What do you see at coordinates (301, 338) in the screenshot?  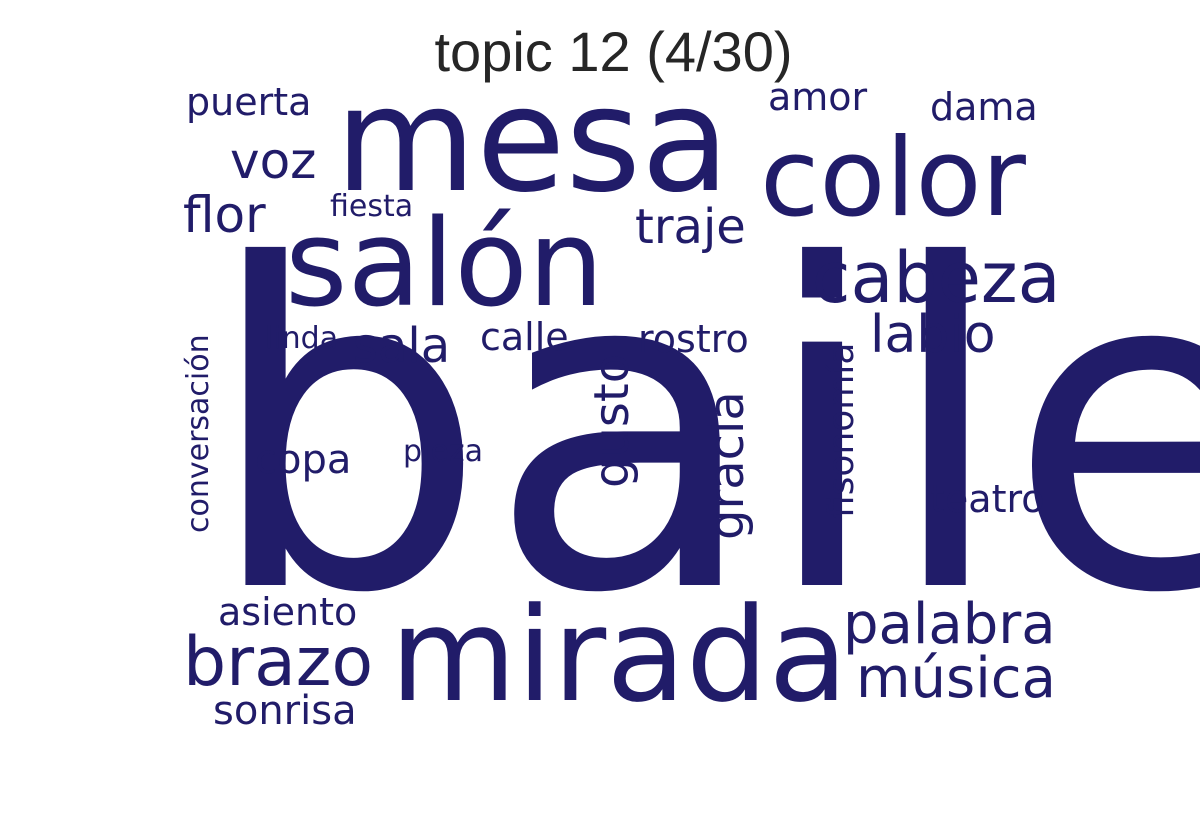 I see `cloud-word-linda: linda` at bounding box center [301, 338].